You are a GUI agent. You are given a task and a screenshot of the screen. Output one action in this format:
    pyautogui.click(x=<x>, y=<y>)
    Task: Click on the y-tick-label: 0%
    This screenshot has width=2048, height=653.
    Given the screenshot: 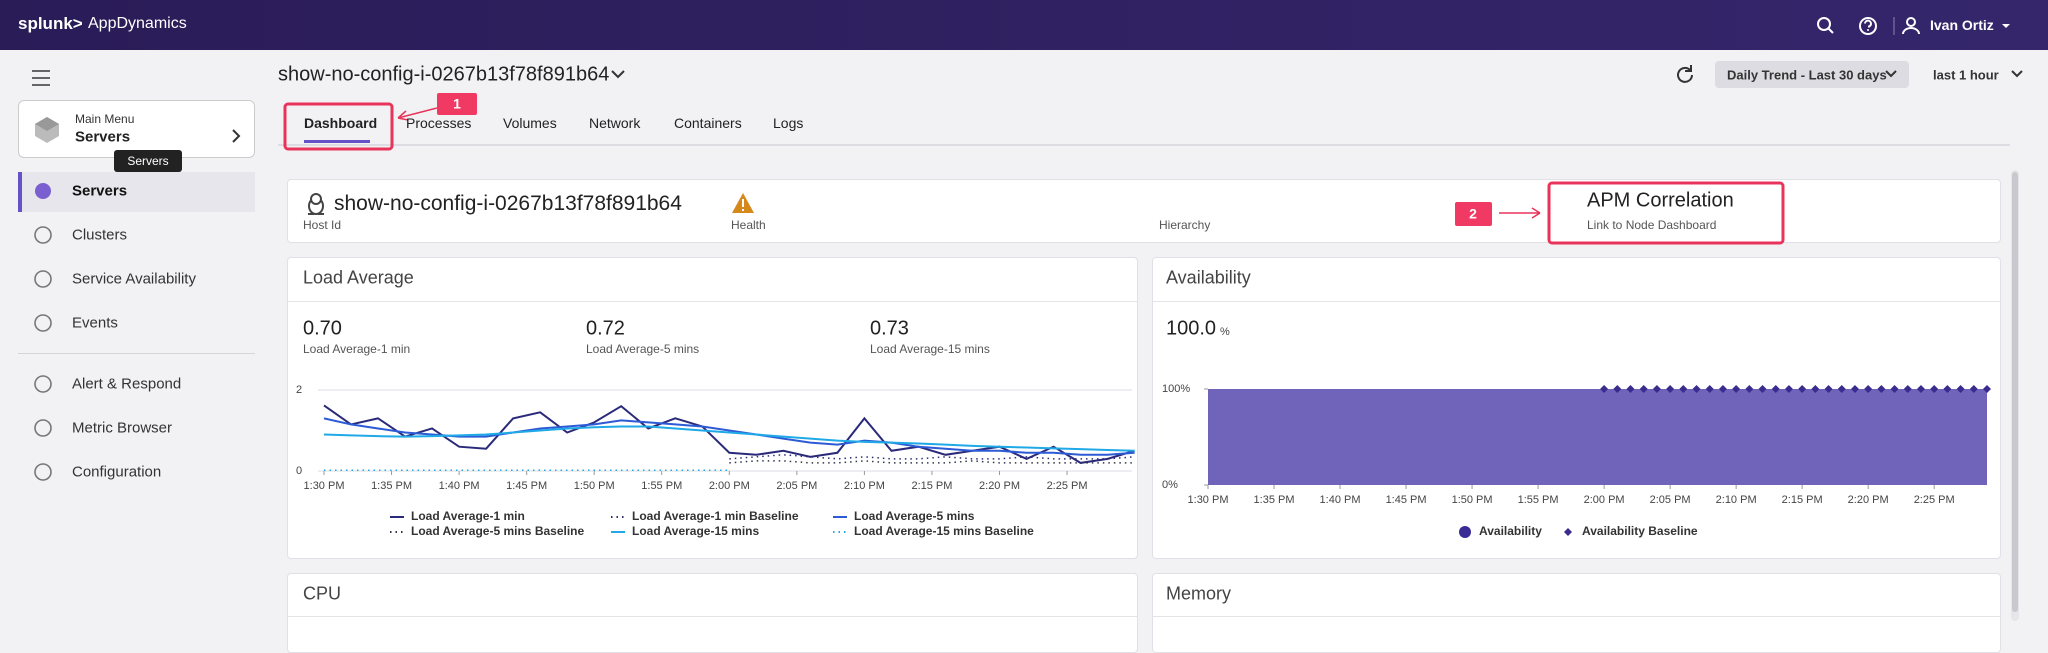 What is the action you would take?
    pyautogui.click(x=1170, y=485)
    